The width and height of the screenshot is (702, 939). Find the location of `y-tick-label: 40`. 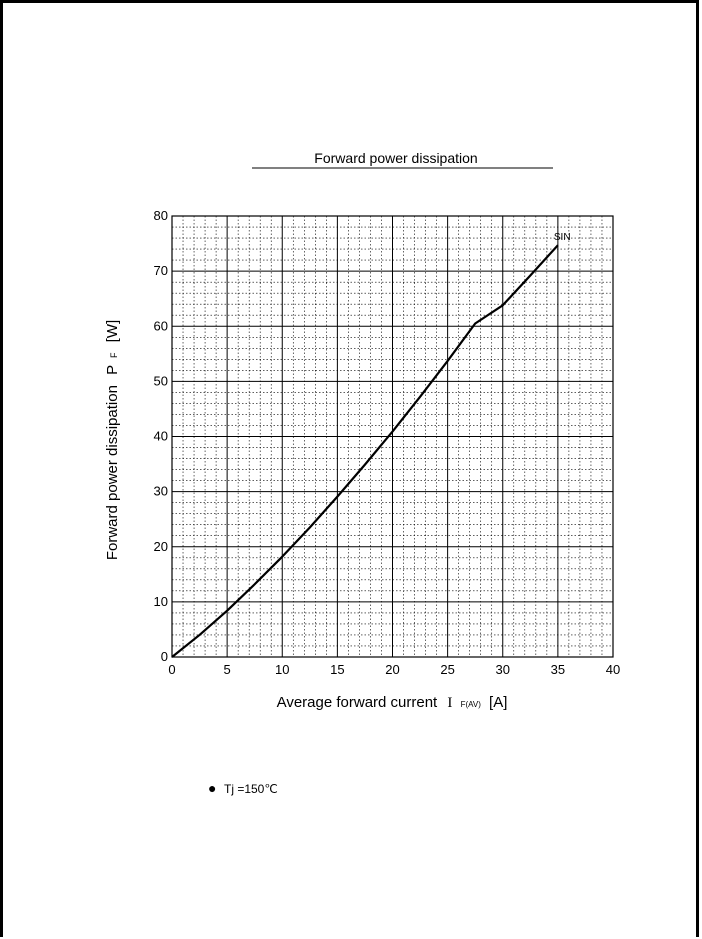

y-tick-label: 40 is located at coordinates (161, 436).